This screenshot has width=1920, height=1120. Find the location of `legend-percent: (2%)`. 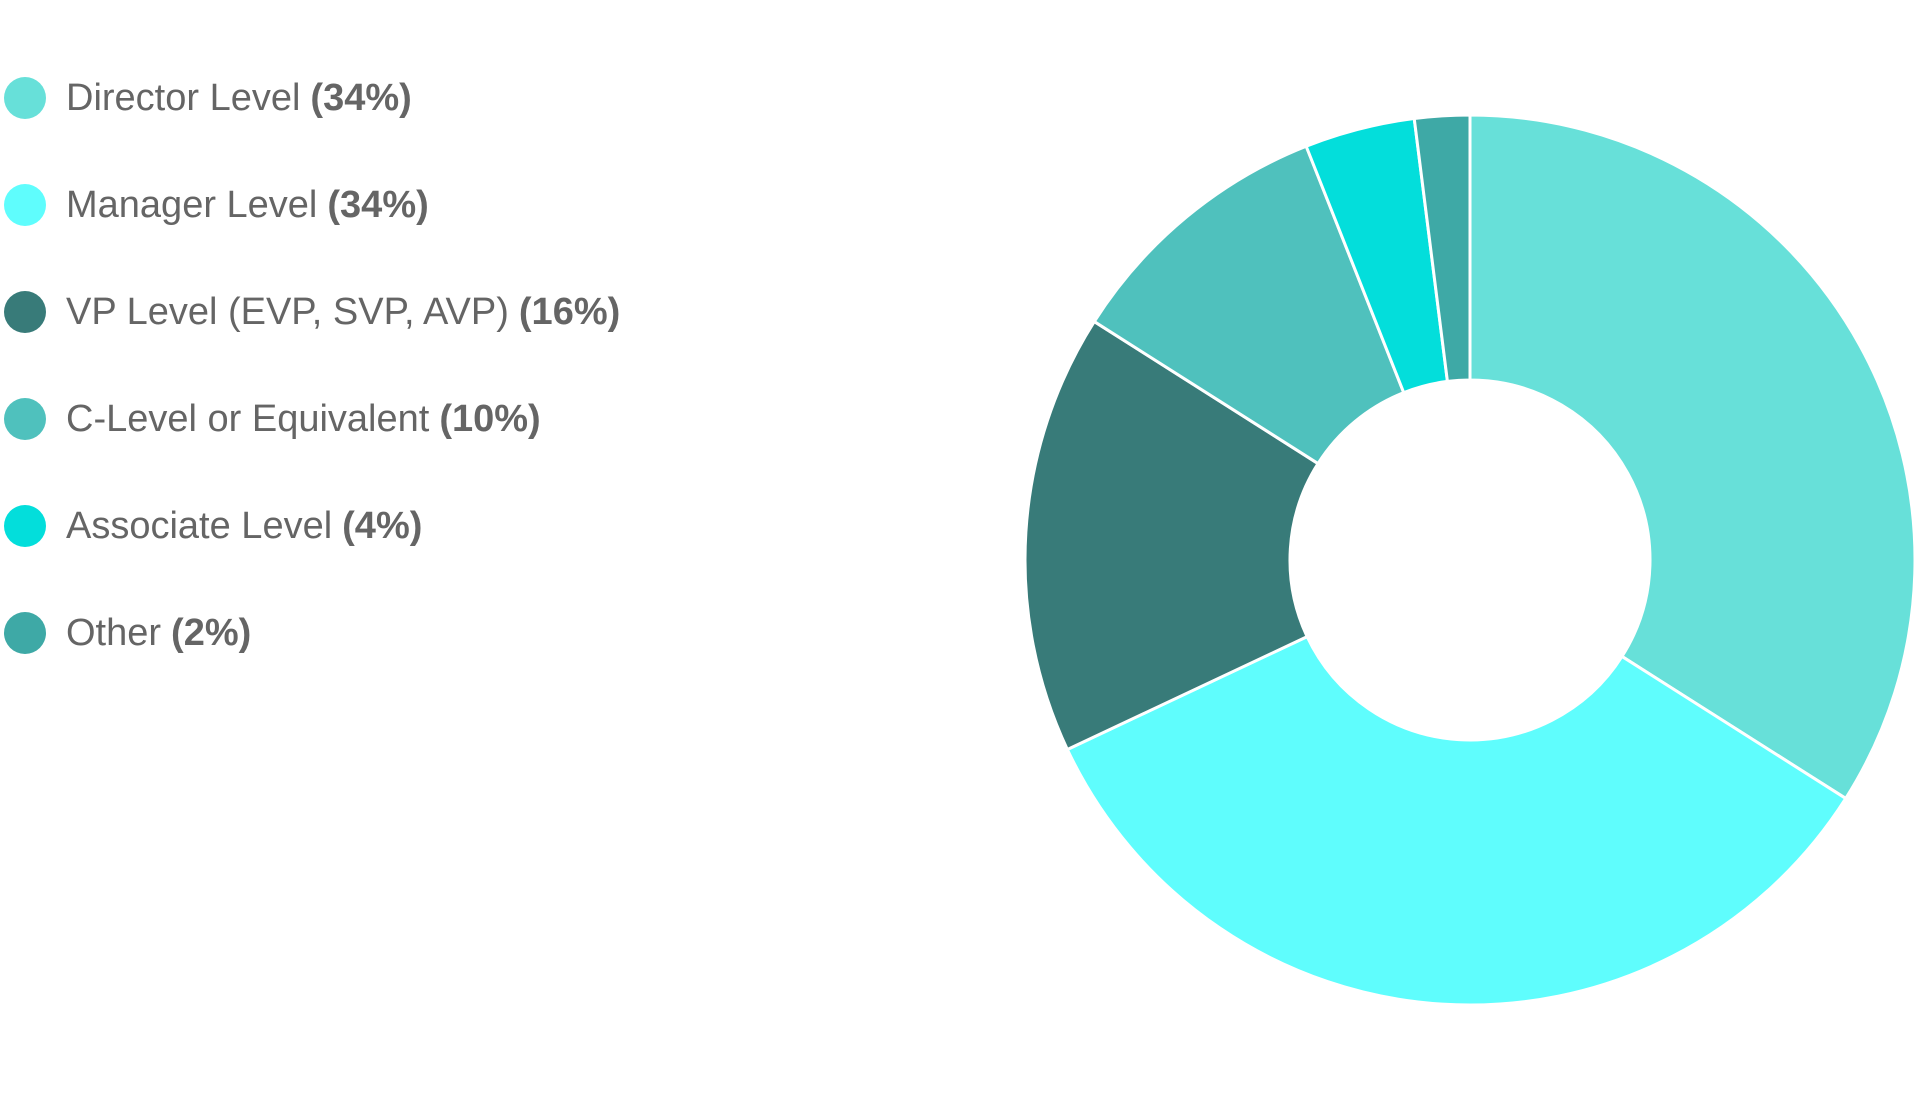

legend-percent: (2%) is located at coordinates (211, 632).